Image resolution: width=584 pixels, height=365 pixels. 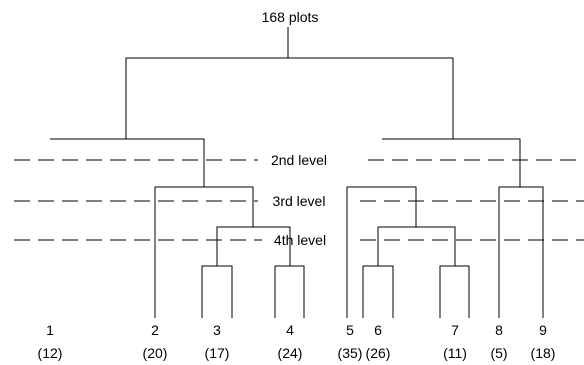 What do you see at coordinates (290, 353) in the screenshot?
I see `group-4-count: (24)` at bounding box center [290, 353].